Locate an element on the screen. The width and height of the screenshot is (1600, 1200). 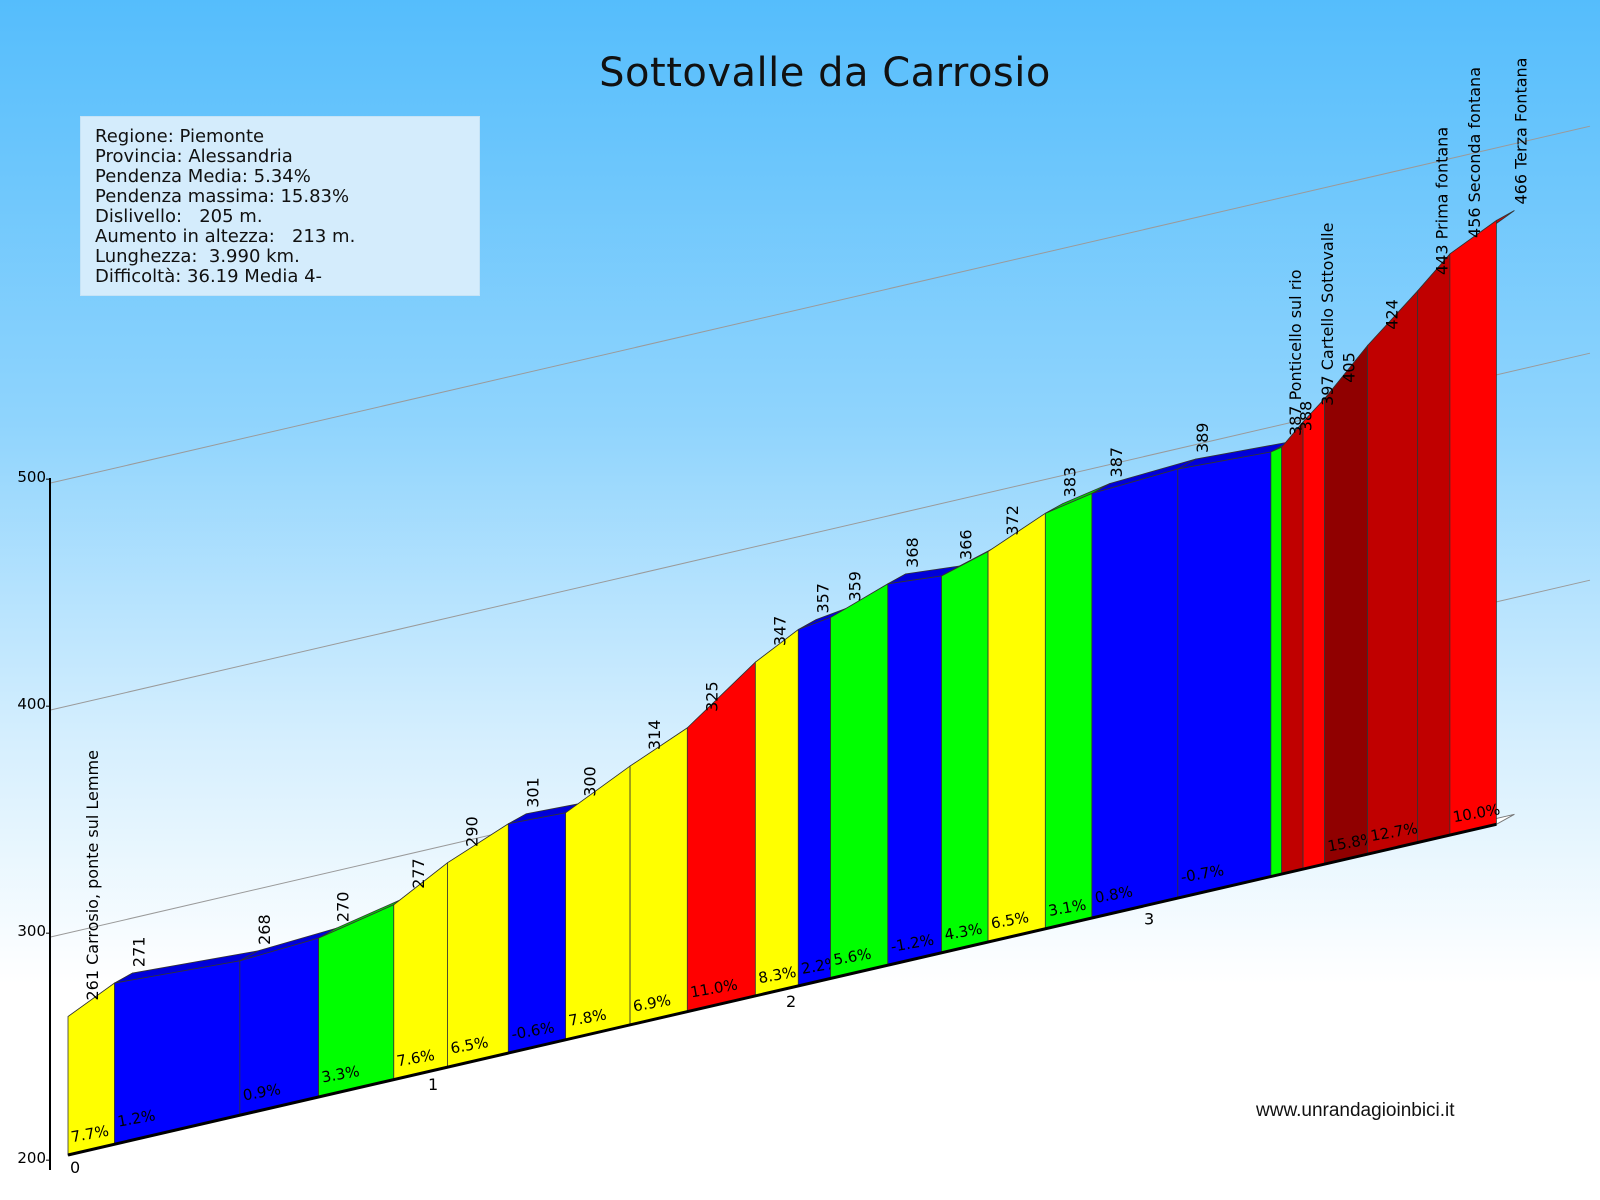
profile-segment: 5.6% is located at coordinates (868, 776).